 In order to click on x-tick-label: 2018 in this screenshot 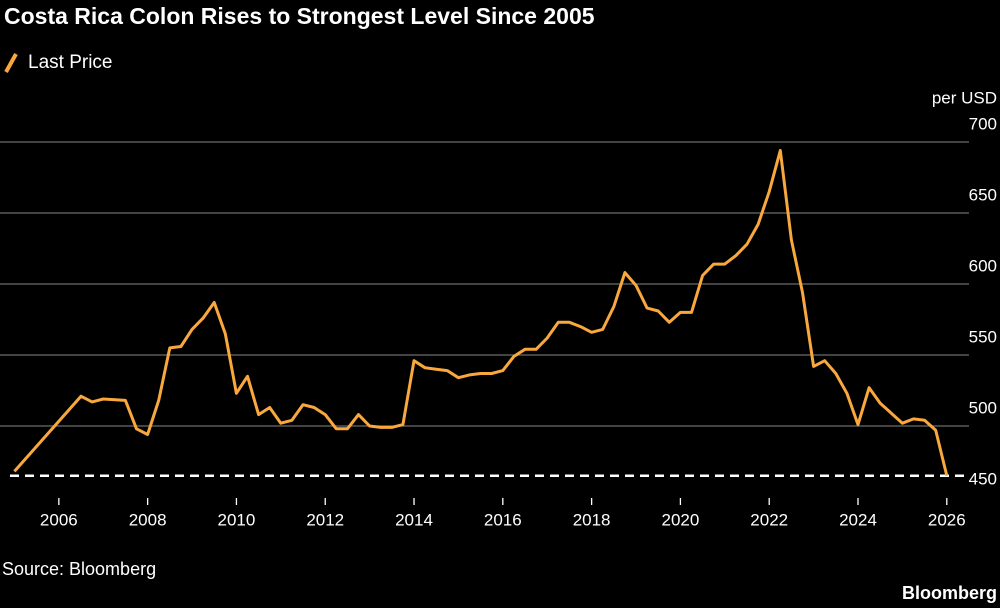, I will do `click(592, 519)`.